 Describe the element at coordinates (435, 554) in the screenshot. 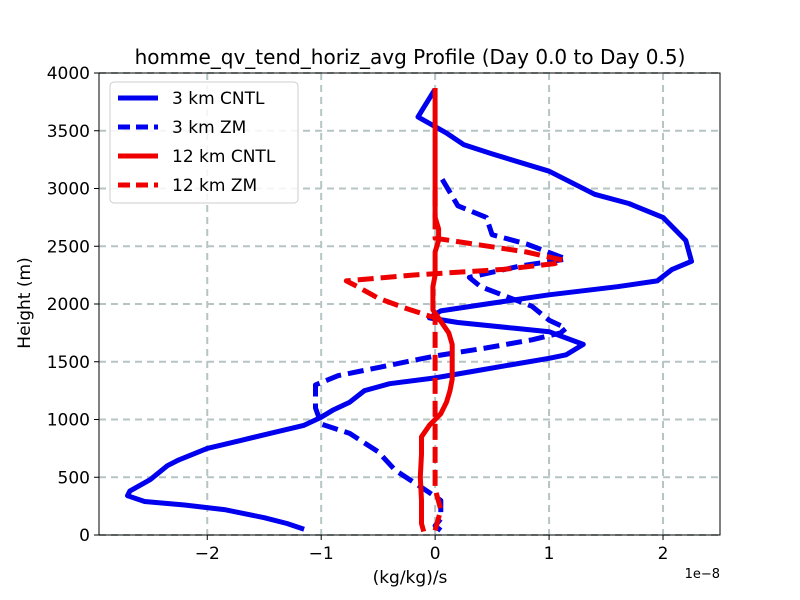

I see `x-tick-label: 0` at that location.